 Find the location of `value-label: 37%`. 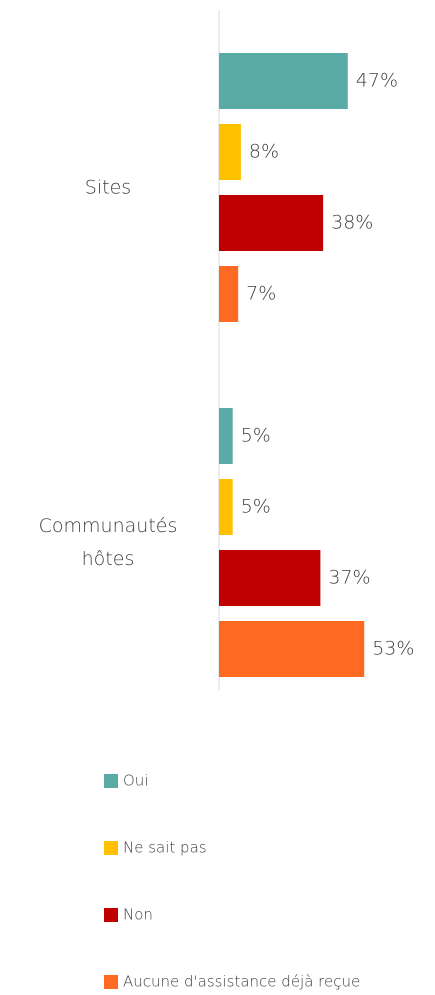

value-label: 37% is located at coordinates (349, 578).